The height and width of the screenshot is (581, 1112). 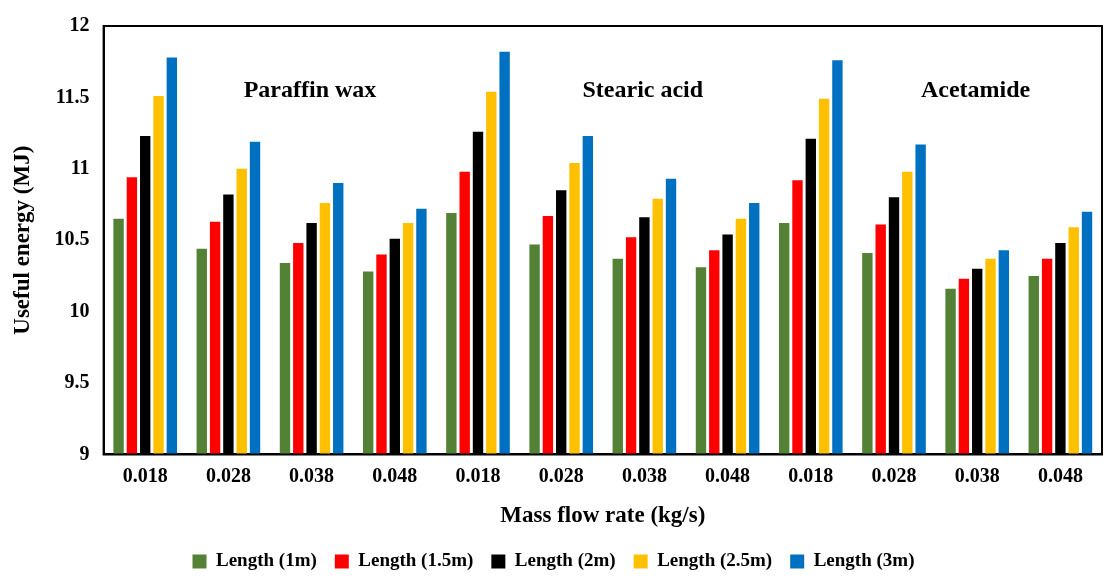 I want to click on legend-label: Length (3m), so click(x=864, y=560).